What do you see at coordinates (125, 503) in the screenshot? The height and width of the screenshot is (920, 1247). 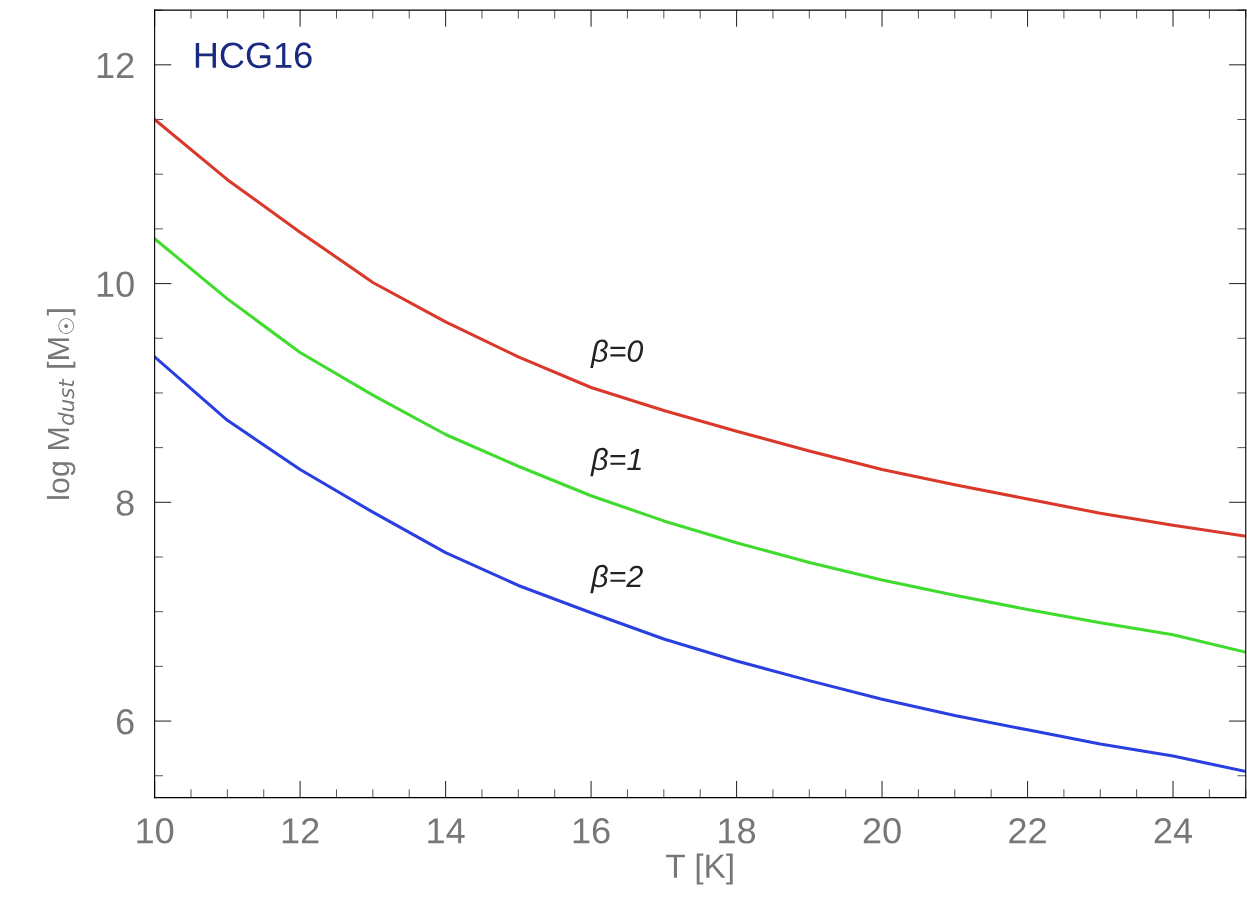 I see `y-tick-label: 8` at bounding box center [125, 503].